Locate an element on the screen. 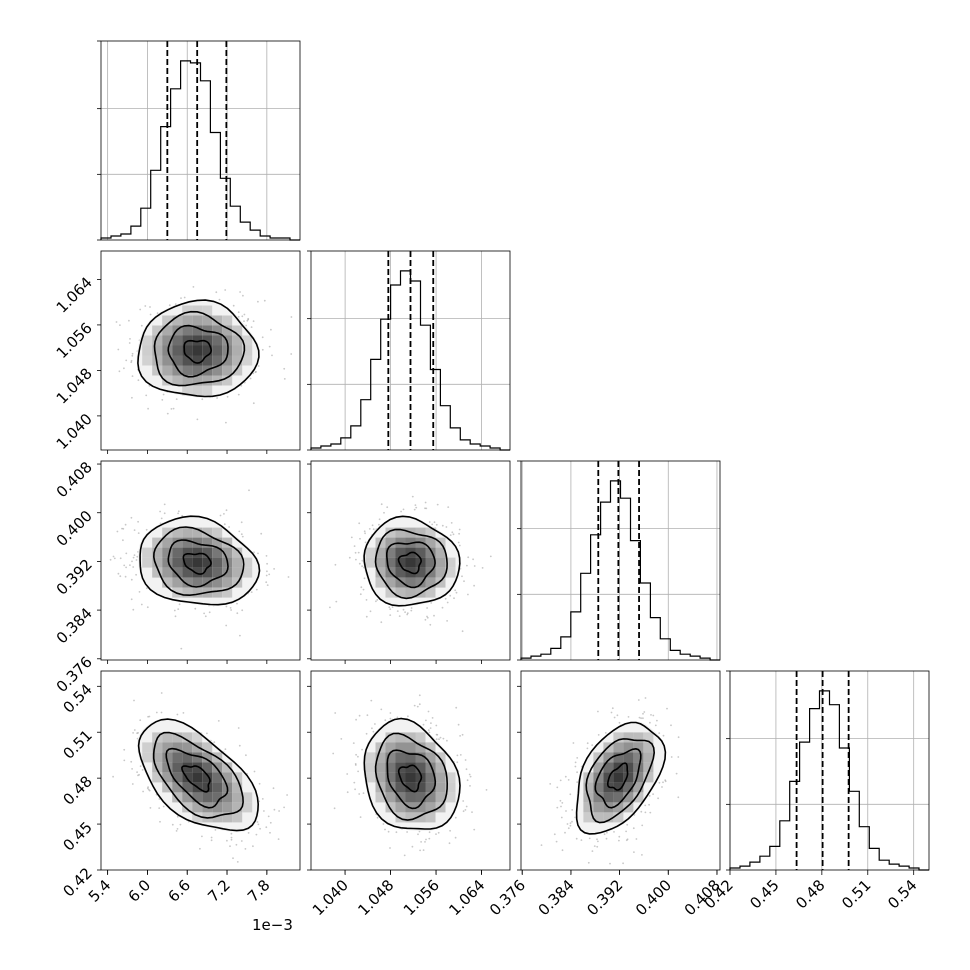 This screenshot has width=970, height=970. x-tick-label-3-4: 0.54 is located at coordinates (902, 894).